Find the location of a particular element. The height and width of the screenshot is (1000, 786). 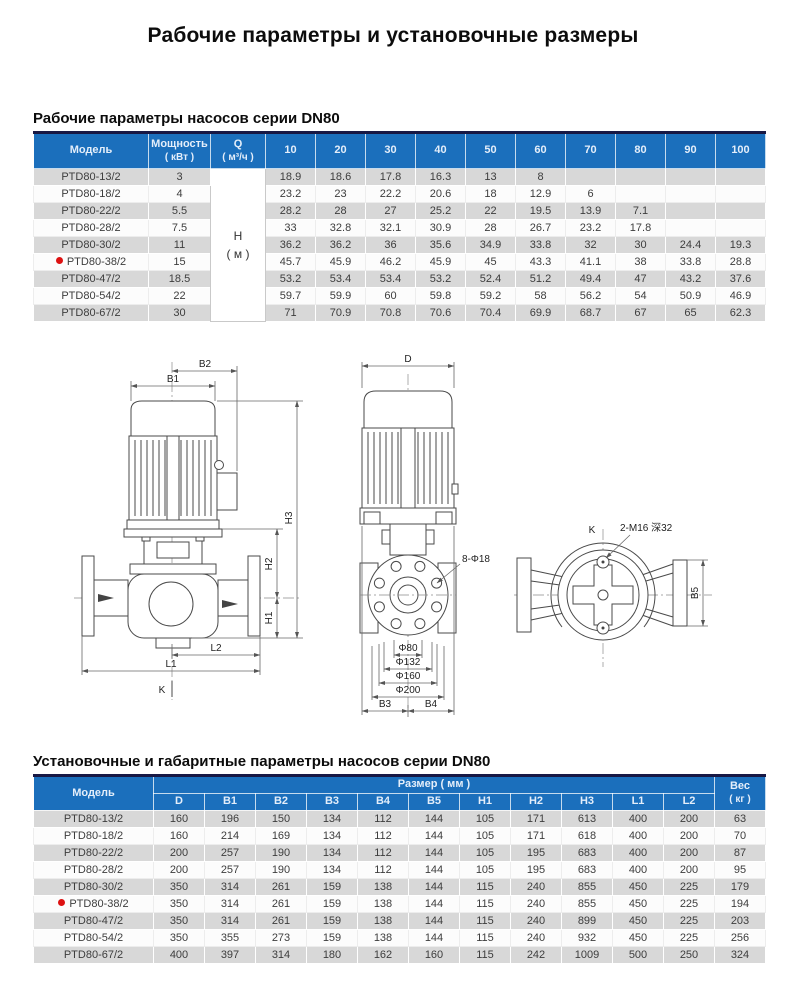

dim-label-dia160: Φ160 is located at coordinates (408, 676).